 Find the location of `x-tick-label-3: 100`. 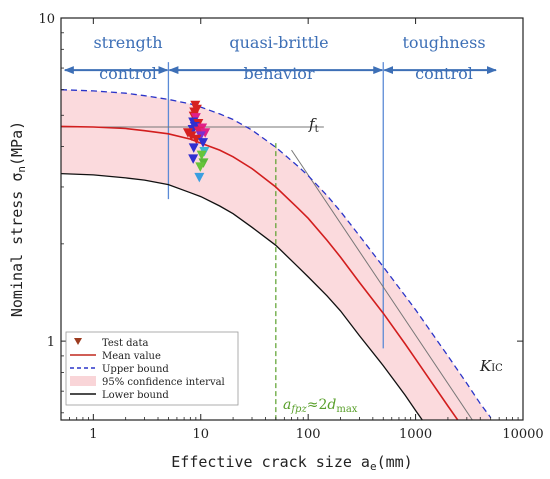

x-tick-label-3: 100 is located at coordinates (308, 434).